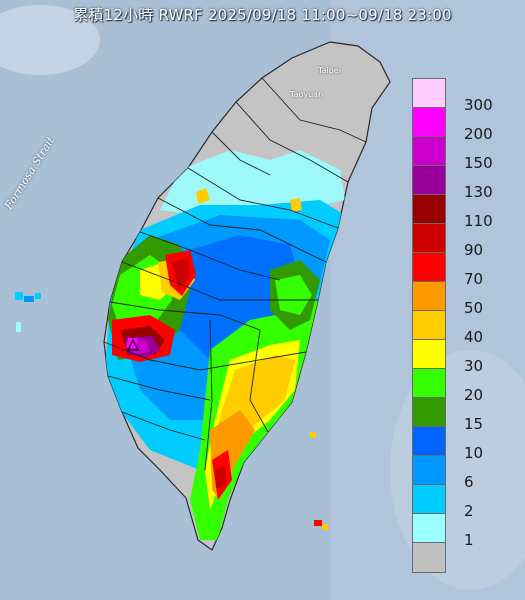 This screenshot has width=525, height=600. Describe the element at coordinates (133, 344) in the screenshot. I see `station-marker-icon` at that location.